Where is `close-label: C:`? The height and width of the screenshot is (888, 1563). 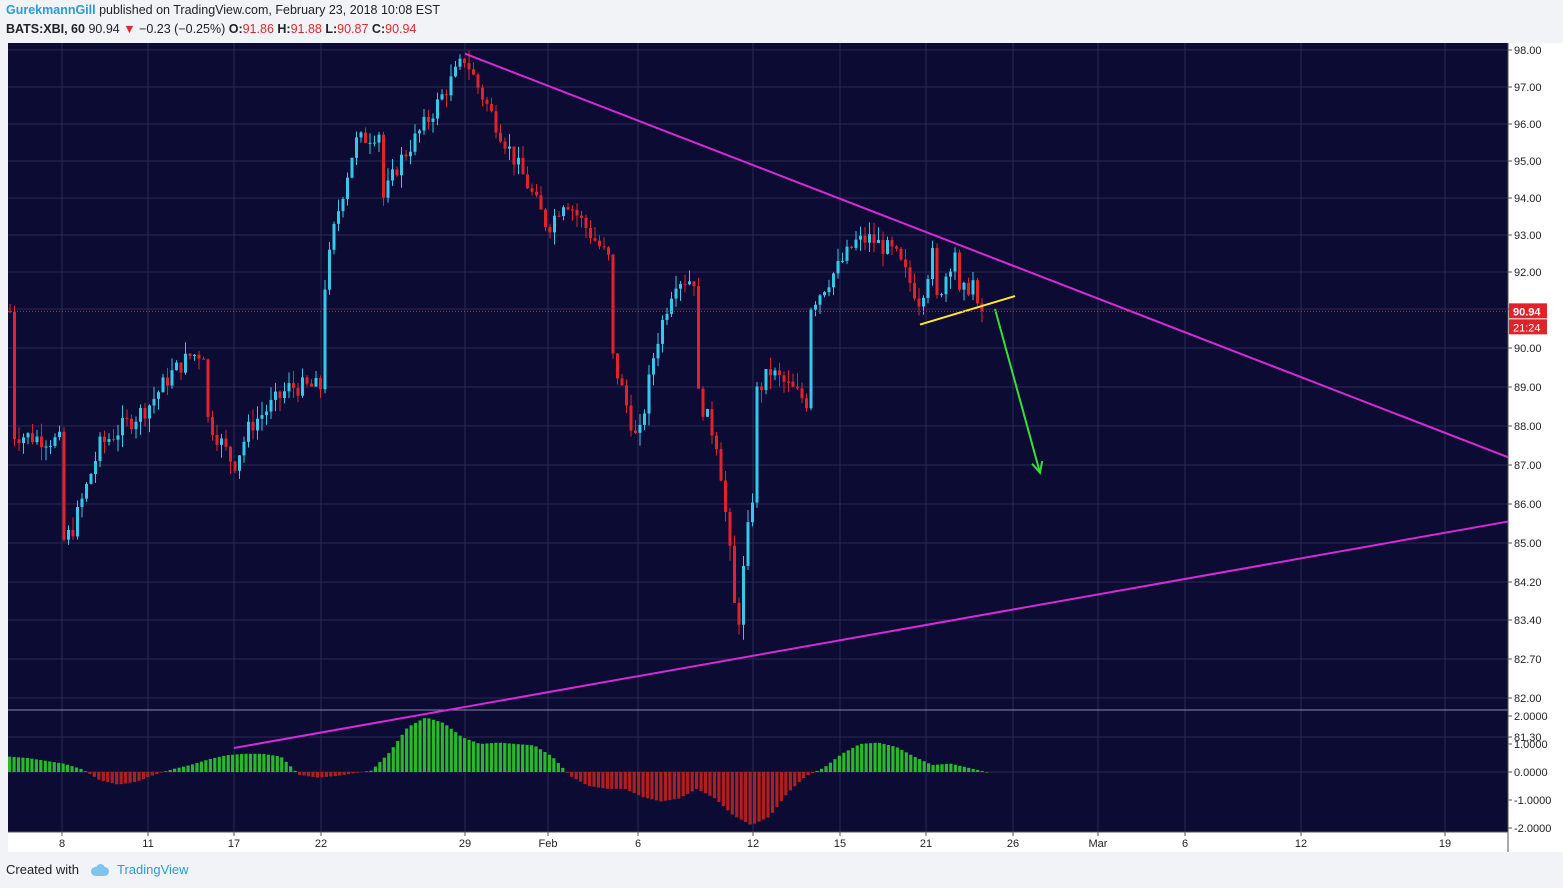
close-label: C: is located at coordinates (378, 29).